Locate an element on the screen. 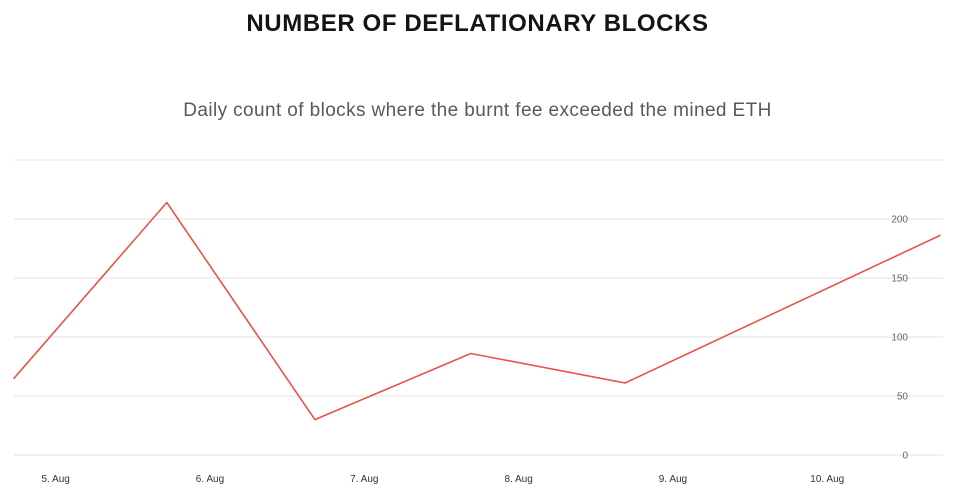  x-axis-label: 6. Aug is located at coordinates (210, 479).